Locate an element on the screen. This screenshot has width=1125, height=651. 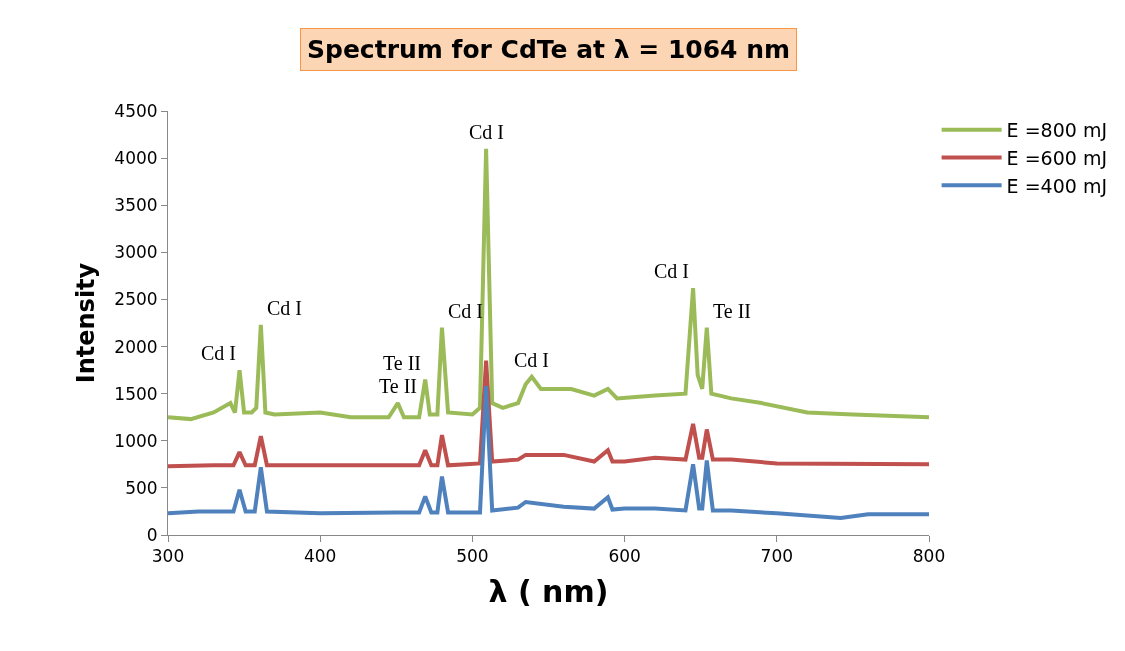
x-tick-label: 800 is located at coordinates (929, 556).